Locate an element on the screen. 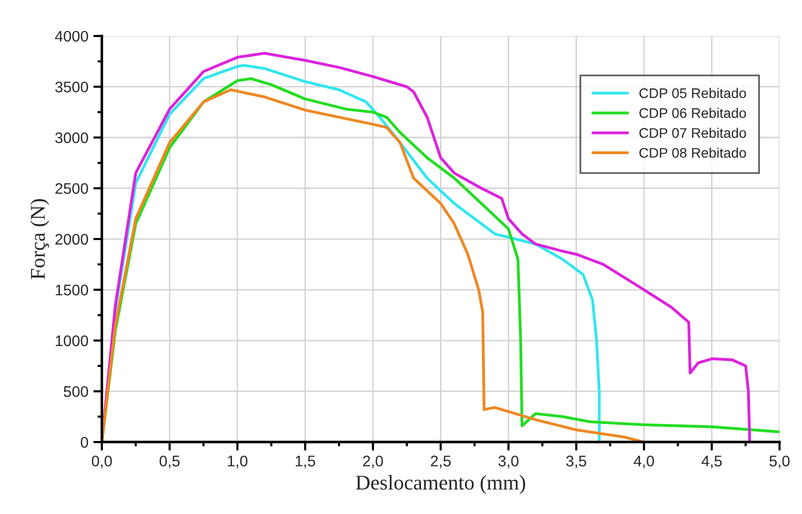 The height and width of the screenshot is (514, 802). y-tick-label: 4000 is located at coordinates (71, 36).